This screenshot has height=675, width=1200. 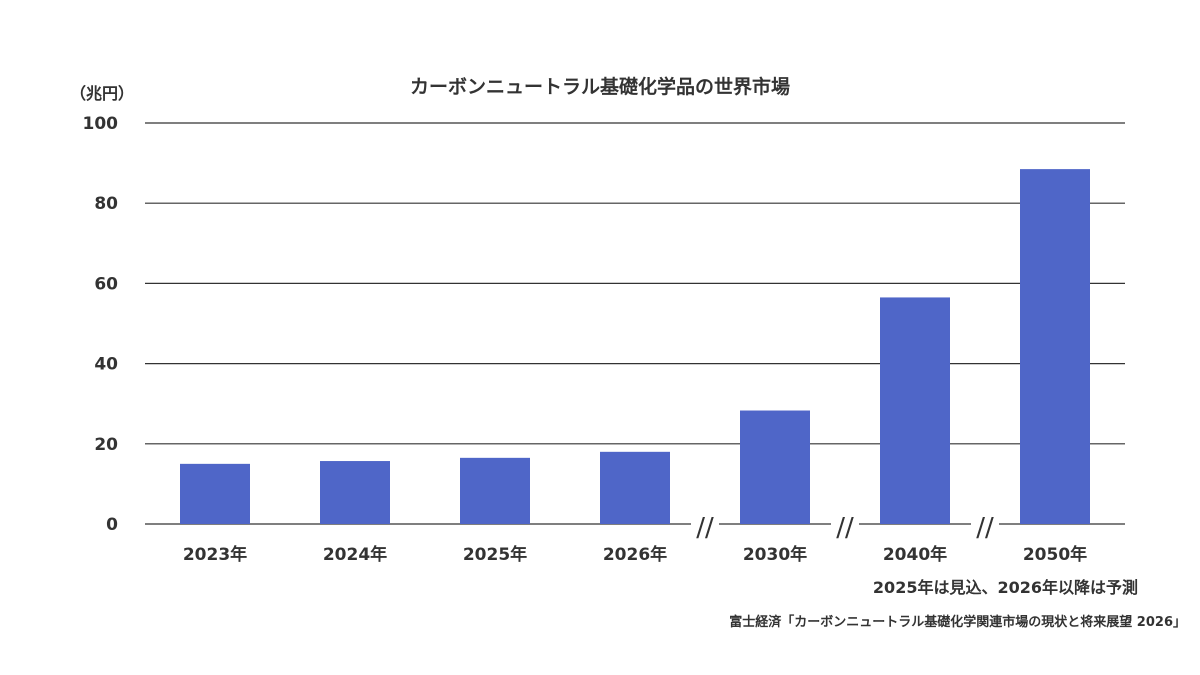 I want to click on source-citation: 富士経済「カーボンニュートラル基礎化学関連市場の現状と将来展望 2026」, so click(x=957, y=622).